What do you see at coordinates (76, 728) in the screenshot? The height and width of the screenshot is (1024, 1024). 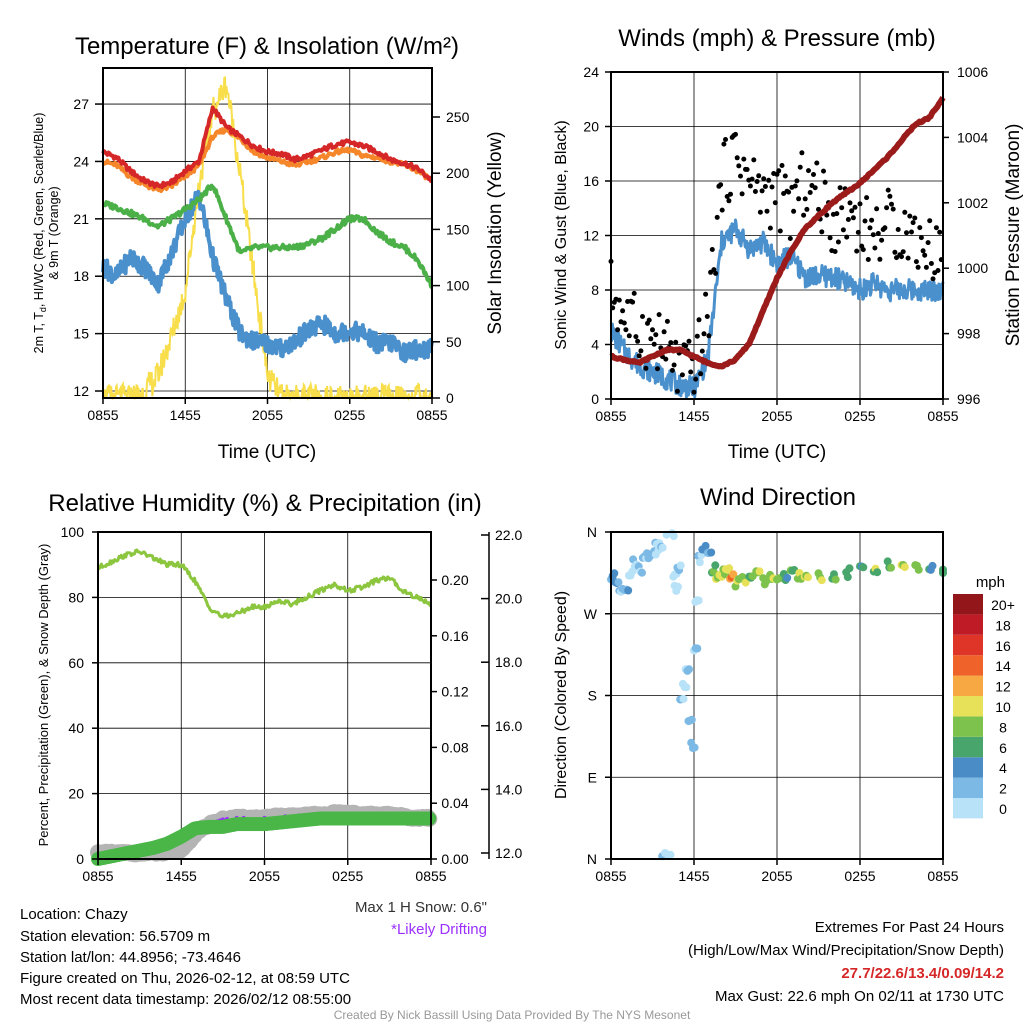 I see `y-tick-label: 40` at bounding box center [76, 728].